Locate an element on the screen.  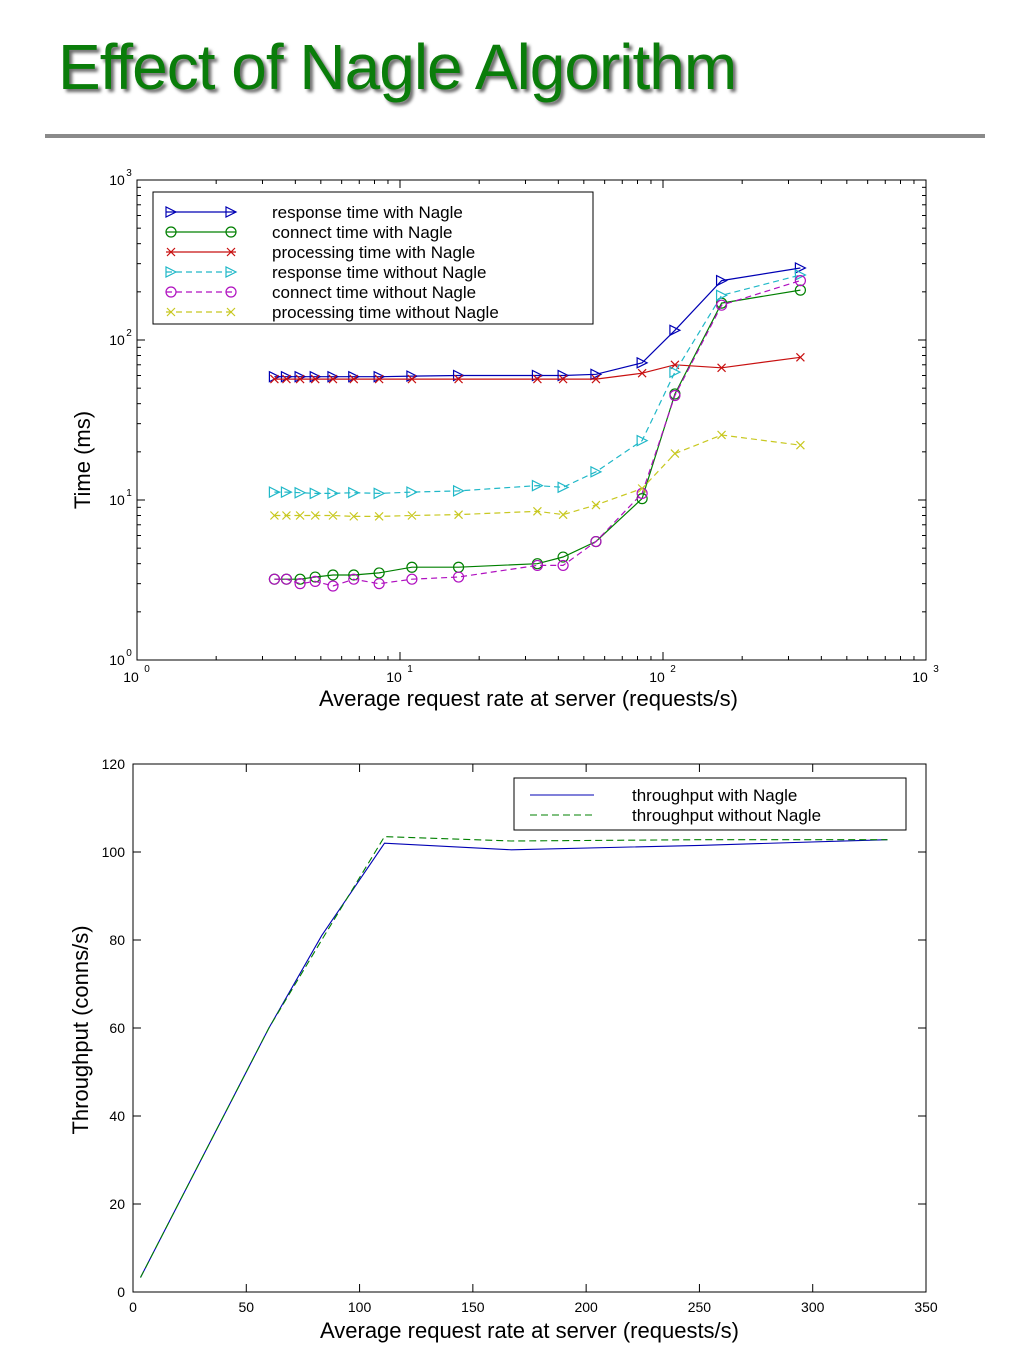
legend-label: throughput with Nagle is located at coordinates (714, 795).